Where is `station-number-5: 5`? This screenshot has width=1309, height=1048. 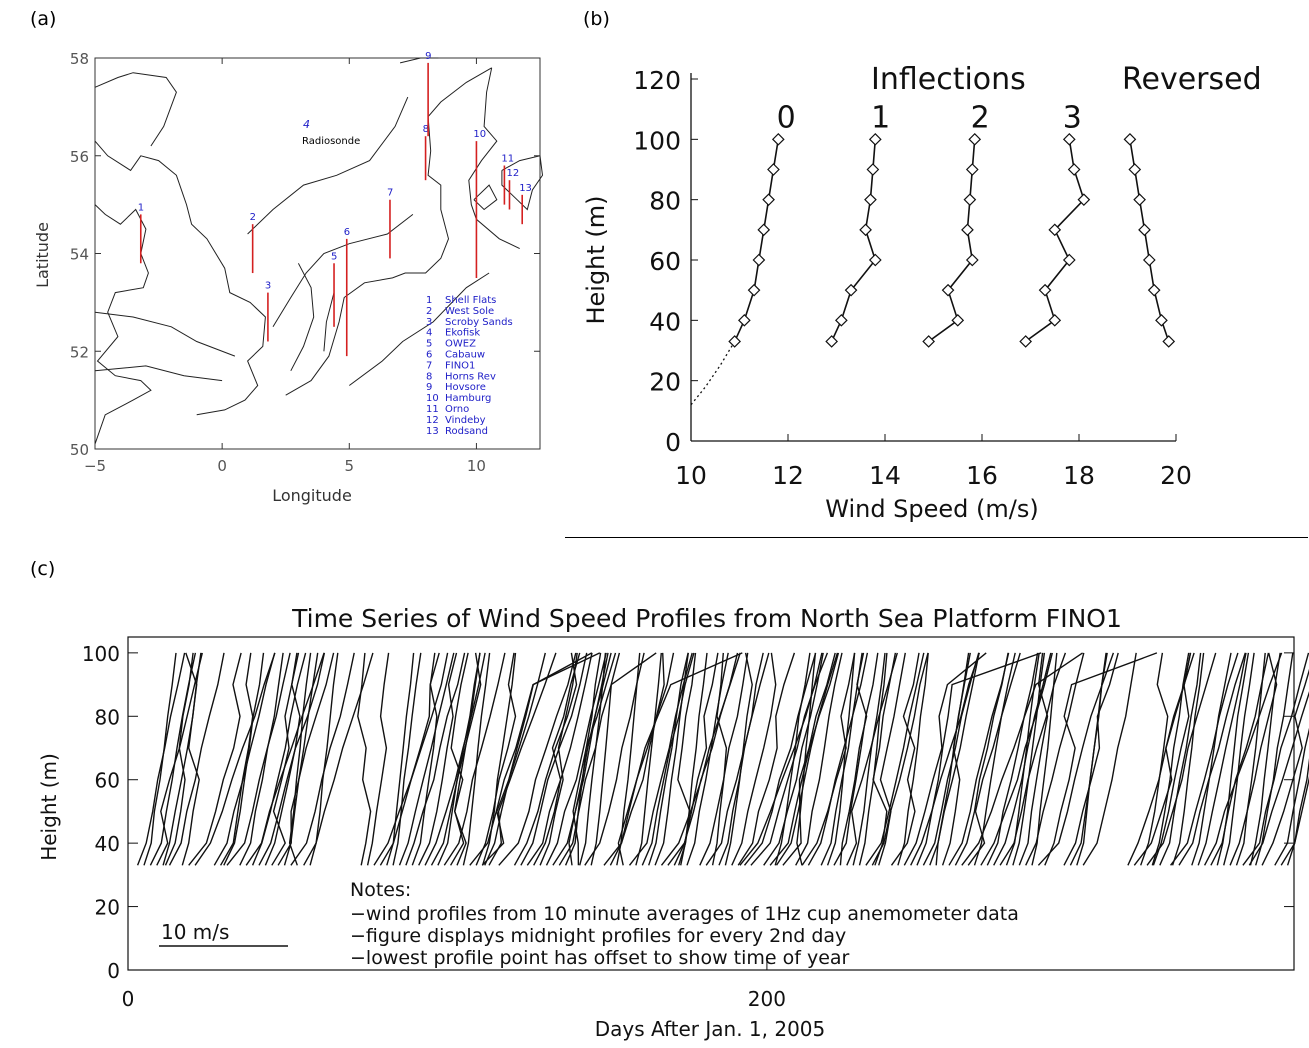 station-number-5: 5 is located at coordinates (334, 256).